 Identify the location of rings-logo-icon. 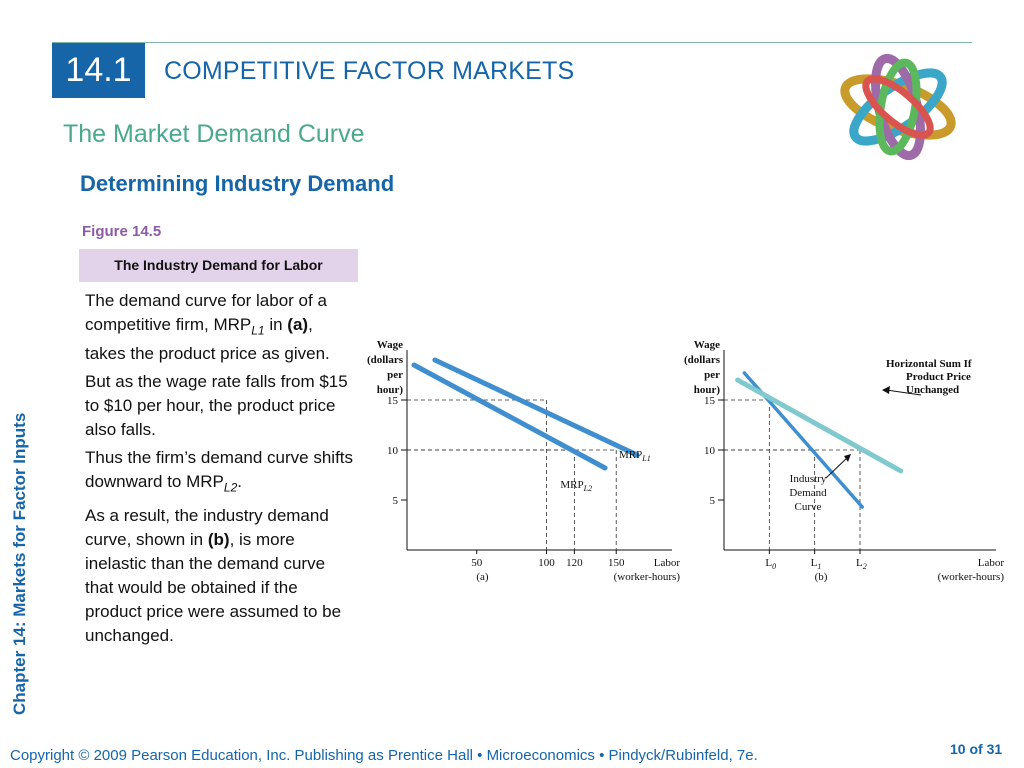
(898, 107).